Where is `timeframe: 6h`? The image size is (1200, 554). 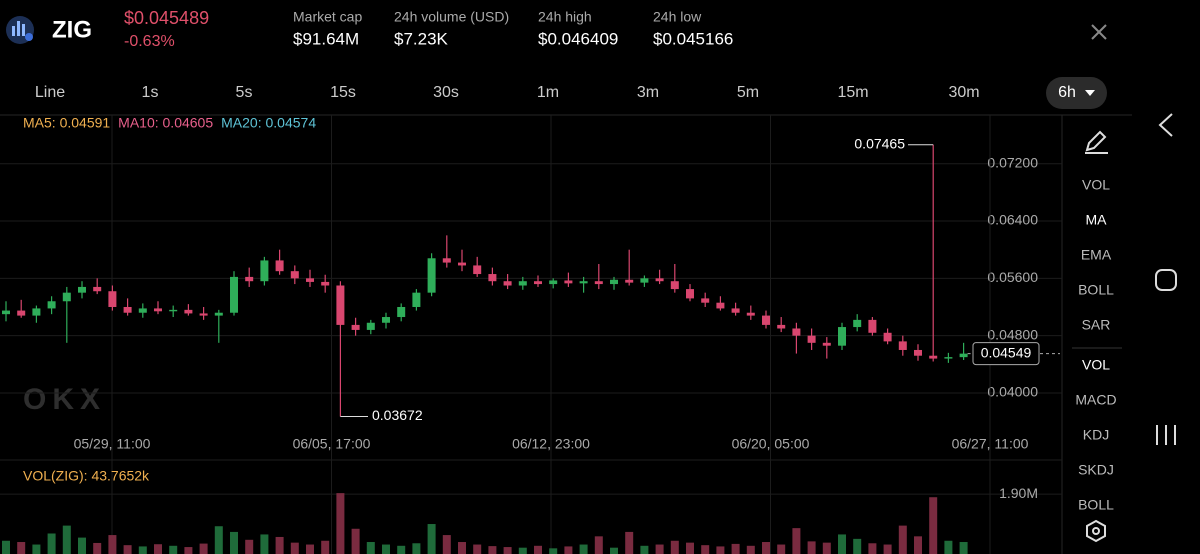
timeframe: 6h is located at coordinates (1067, 92).